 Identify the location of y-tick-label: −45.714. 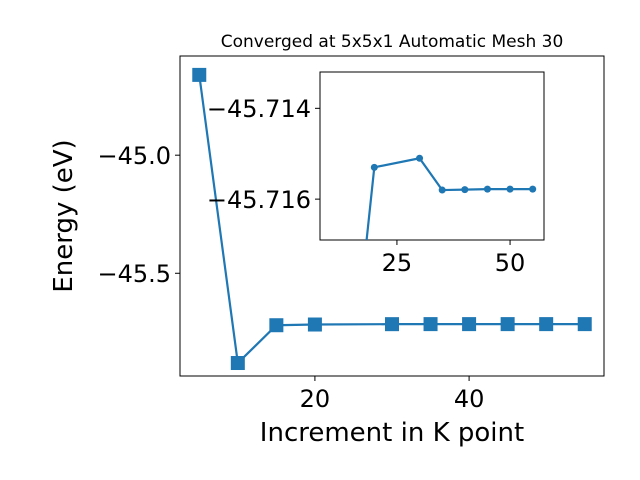
(259, 109).